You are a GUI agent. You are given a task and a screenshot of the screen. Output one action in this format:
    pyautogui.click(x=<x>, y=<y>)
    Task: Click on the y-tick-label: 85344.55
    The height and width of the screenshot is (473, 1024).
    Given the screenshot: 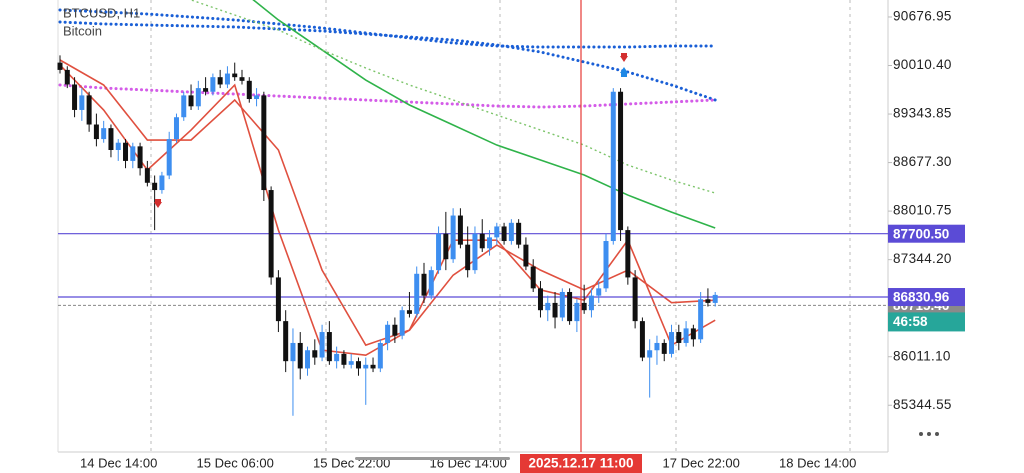 What is the action you would take?
    pyautogui.click(x=922, y=404)
    